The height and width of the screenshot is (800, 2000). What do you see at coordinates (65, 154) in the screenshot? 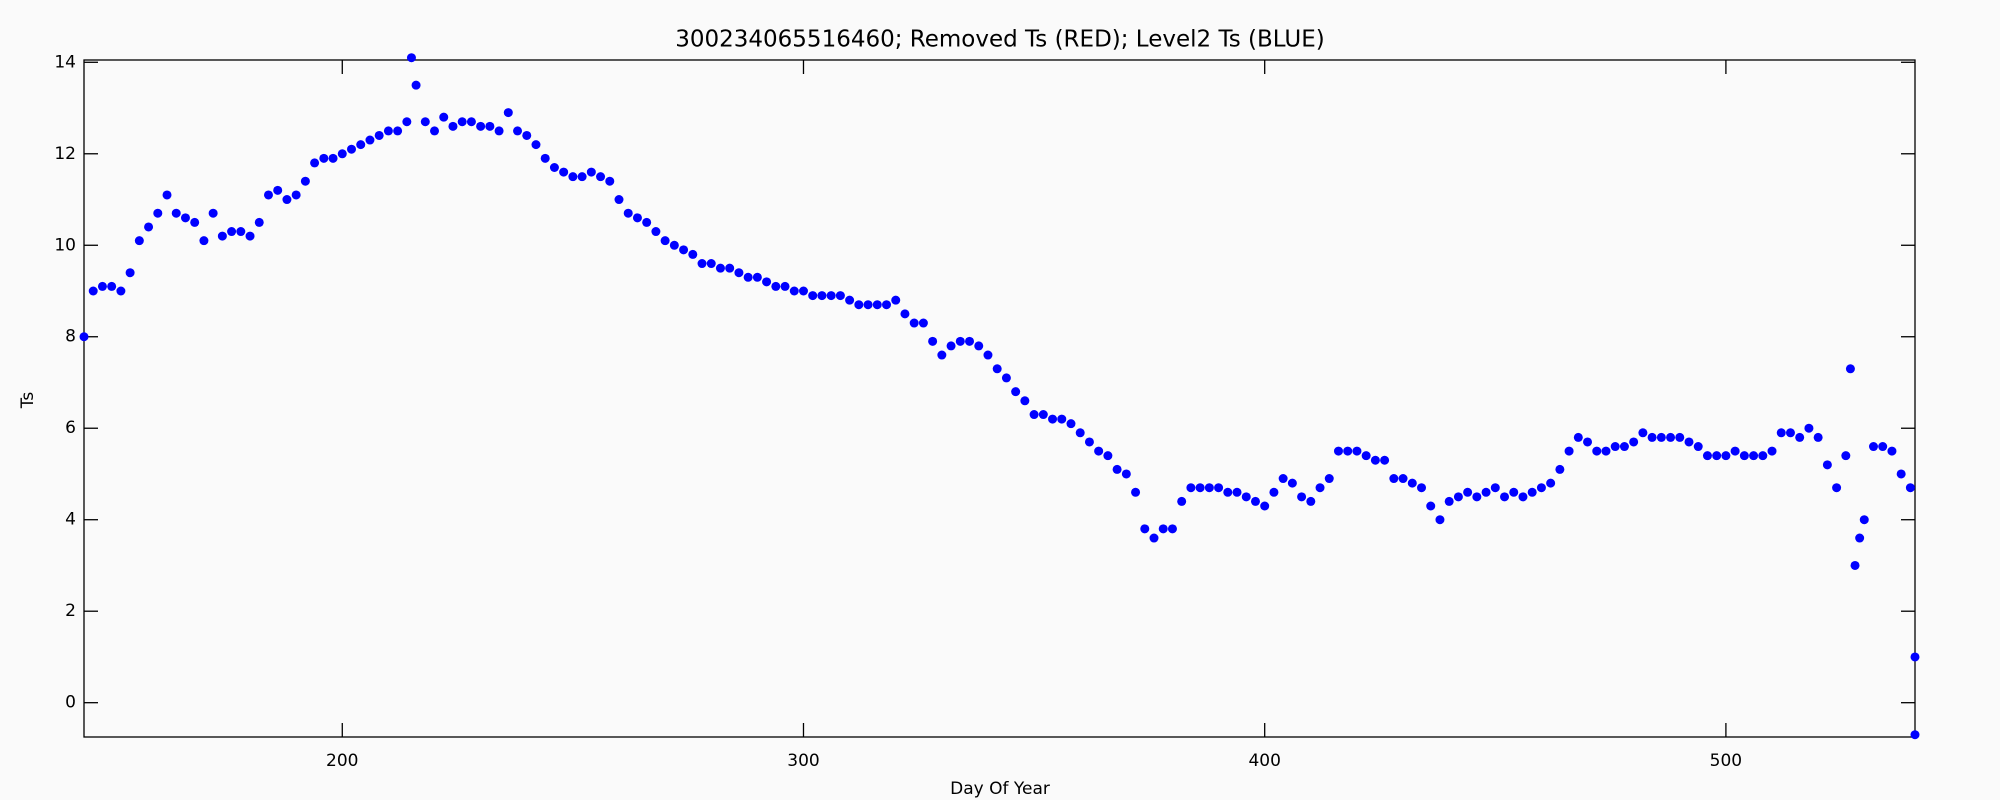
I see `y-tick-label: 12` at bounding box center [65, 154].